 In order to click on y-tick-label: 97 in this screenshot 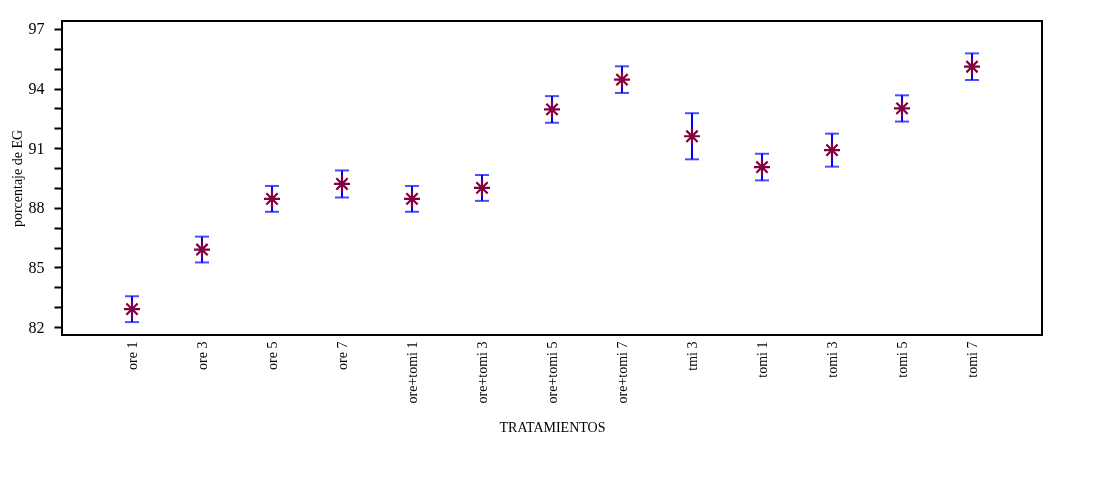, I will do `click(36, 29)`.